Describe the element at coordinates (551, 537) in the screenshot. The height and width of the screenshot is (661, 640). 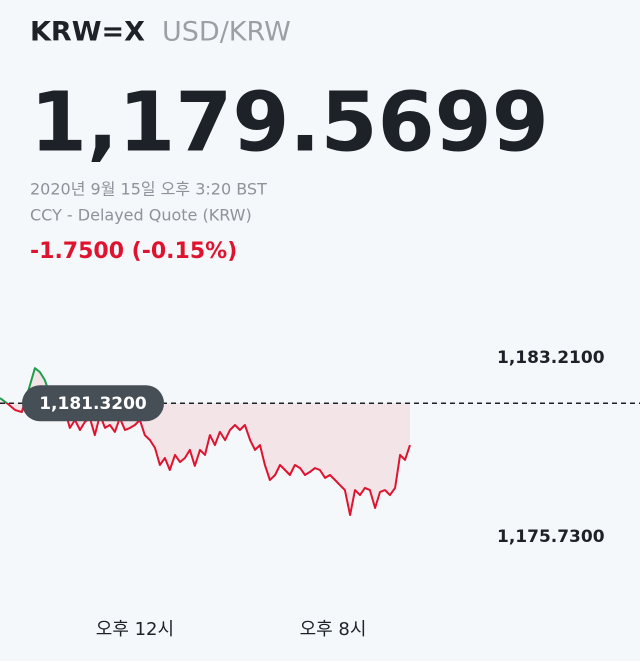
I see `y-tick-label: 1,175.7300` at that location.